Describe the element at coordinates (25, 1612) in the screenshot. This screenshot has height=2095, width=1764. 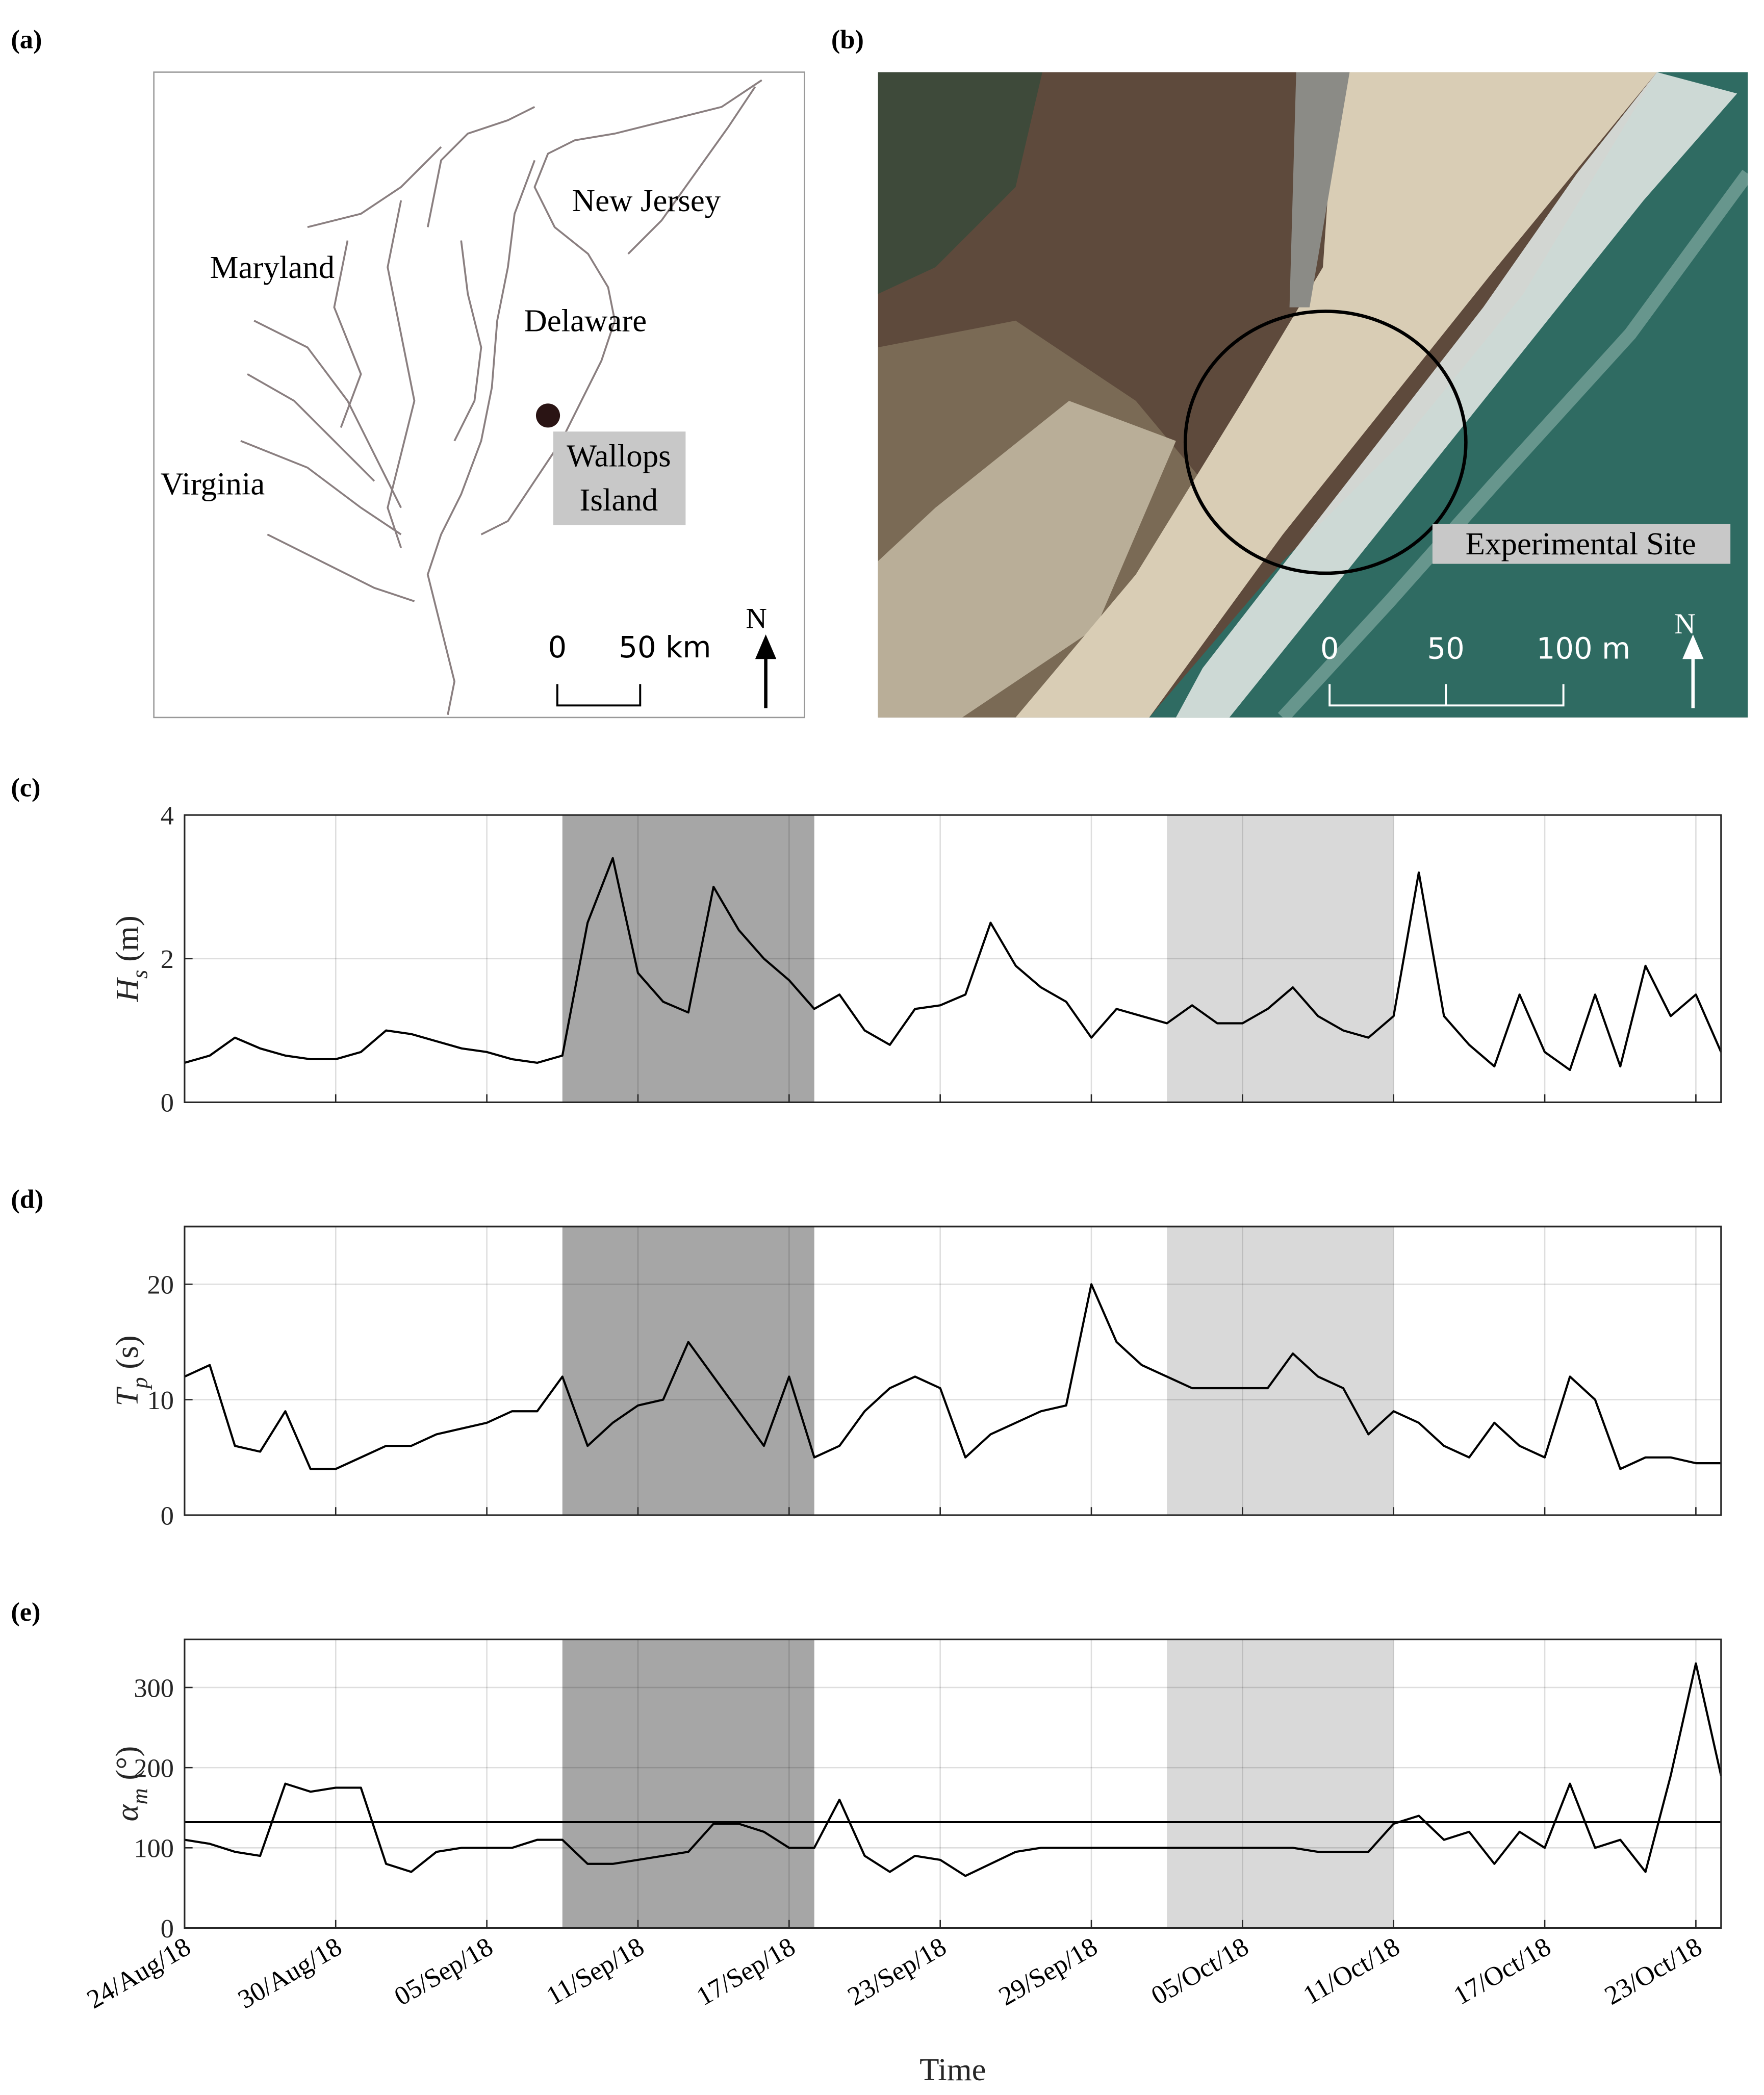
I see `panel-label: (e)` at that location.